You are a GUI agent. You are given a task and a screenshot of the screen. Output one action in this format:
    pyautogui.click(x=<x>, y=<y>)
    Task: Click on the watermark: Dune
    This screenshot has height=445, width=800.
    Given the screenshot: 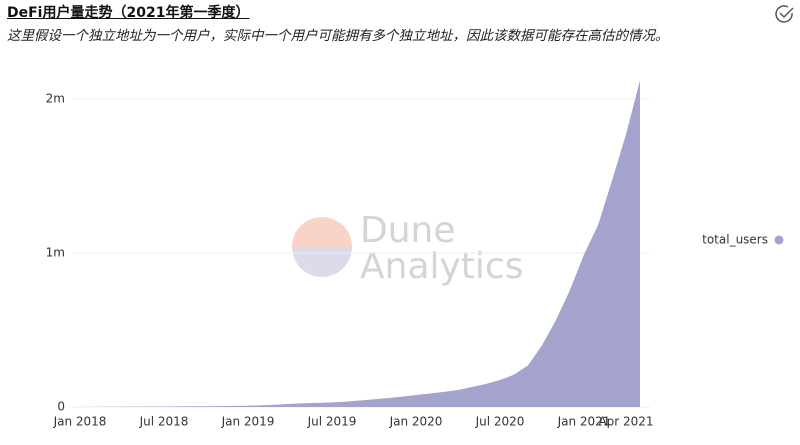 What is the action you would take?
    pyautogui.click(x=408, y=230)
    